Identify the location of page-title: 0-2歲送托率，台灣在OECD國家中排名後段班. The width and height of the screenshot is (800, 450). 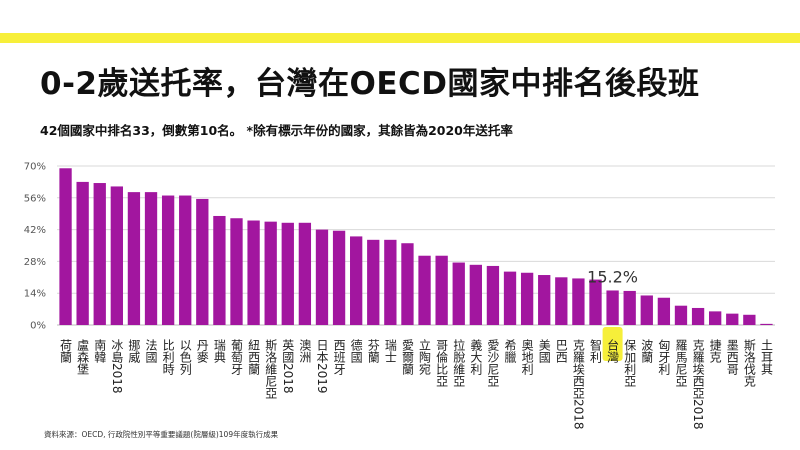
(370, 84).